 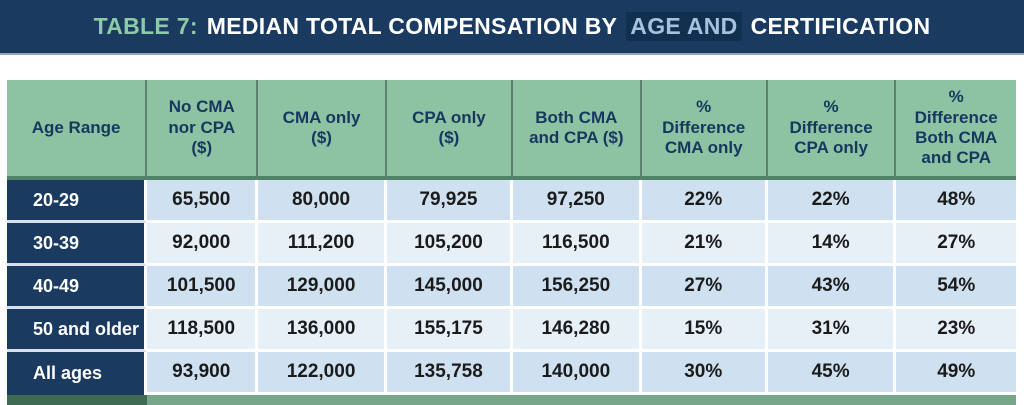 What do you see at coordinates (322, 130) in the screenshot?
I see `column-header-2: CMA only ($)` at bounding box center [322, 130].